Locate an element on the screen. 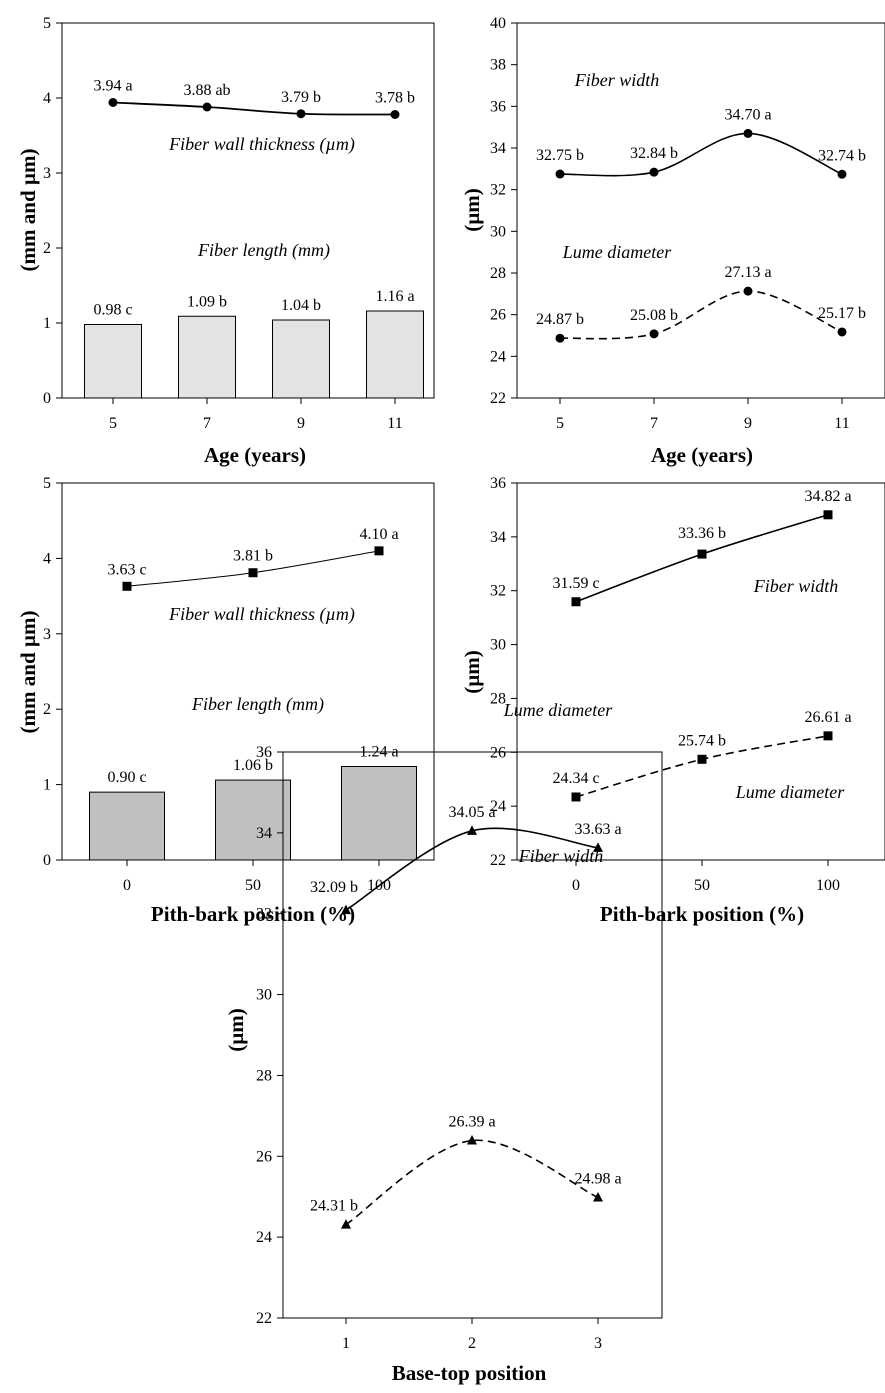 Image resolution: width=885 pixels, height=1393 pixels. chart-2-y-tick-label: 30 is located at coordinates (498, 231).